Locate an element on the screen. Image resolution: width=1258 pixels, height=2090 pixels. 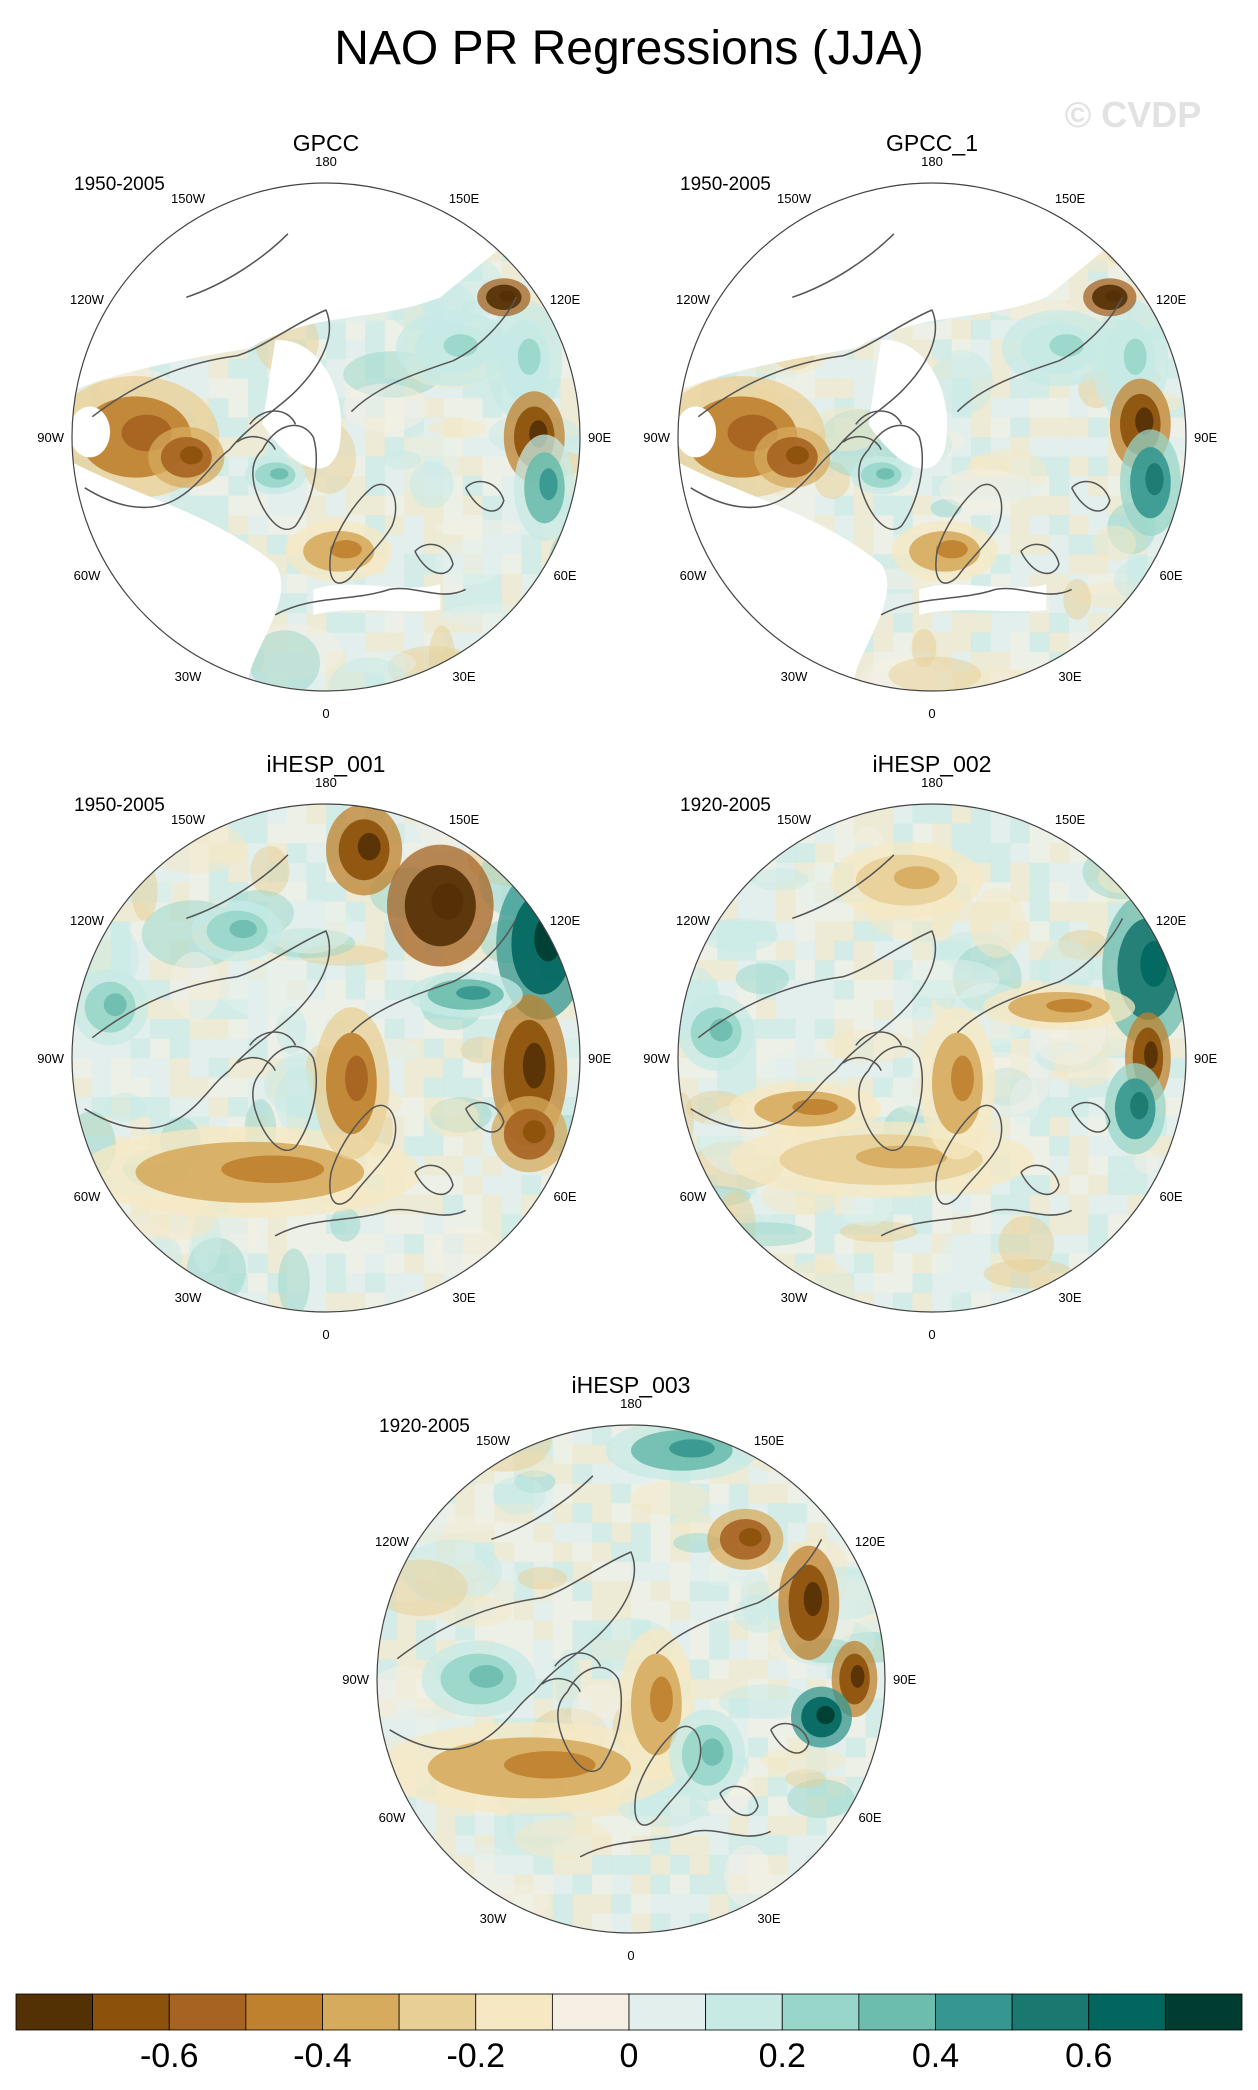
panel-title: iHESP_001 is located at coordinates (326, 764).